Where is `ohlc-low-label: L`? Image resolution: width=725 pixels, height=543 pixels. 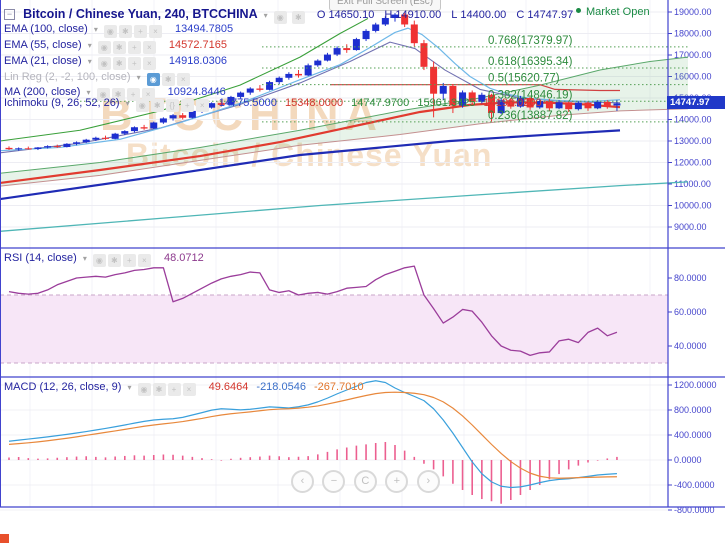 ohlc-low-label: L is located at coordinates (454, 15).